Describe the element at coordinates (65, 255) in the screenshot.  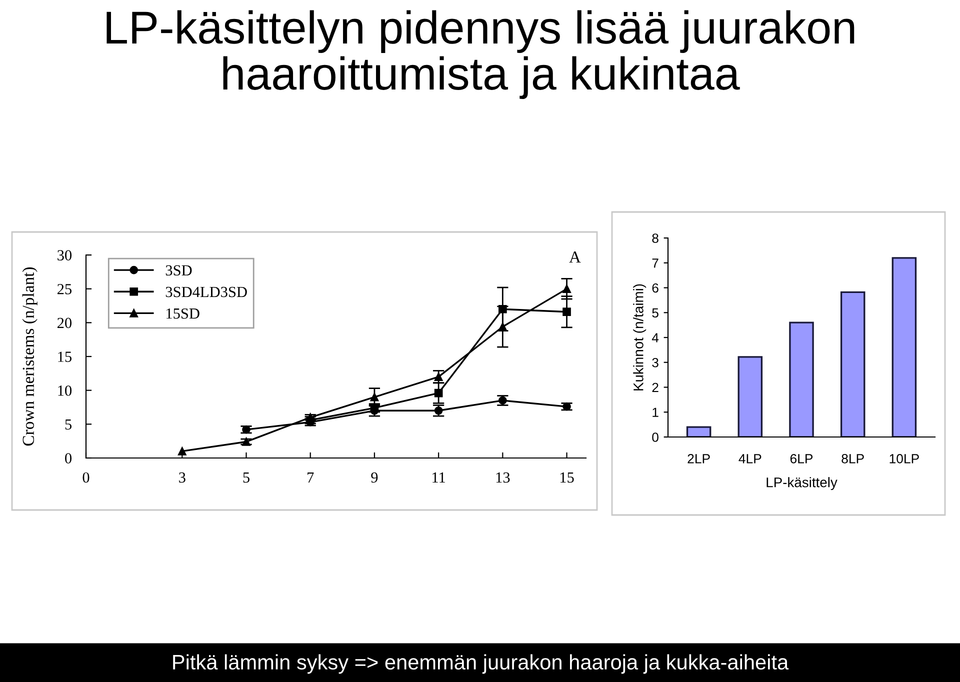
I see `y-tick-label: 30` at that location.